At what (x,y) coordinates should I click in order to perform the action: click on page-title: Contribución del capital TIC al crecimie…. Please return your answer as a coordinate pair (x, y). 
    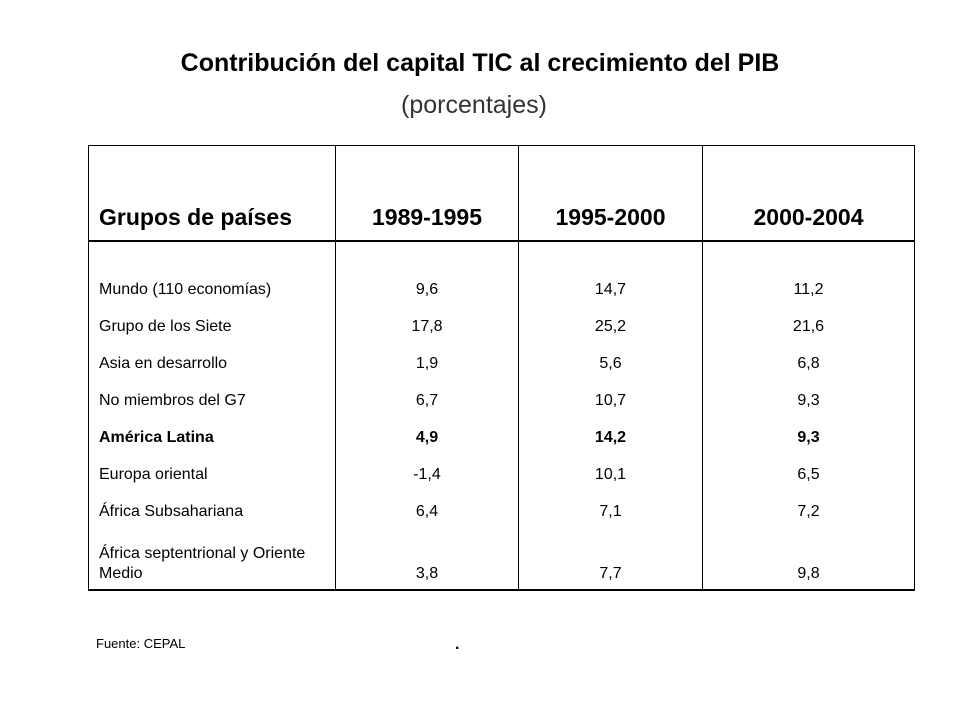
    Looking at the image, I should click on (480, 63).